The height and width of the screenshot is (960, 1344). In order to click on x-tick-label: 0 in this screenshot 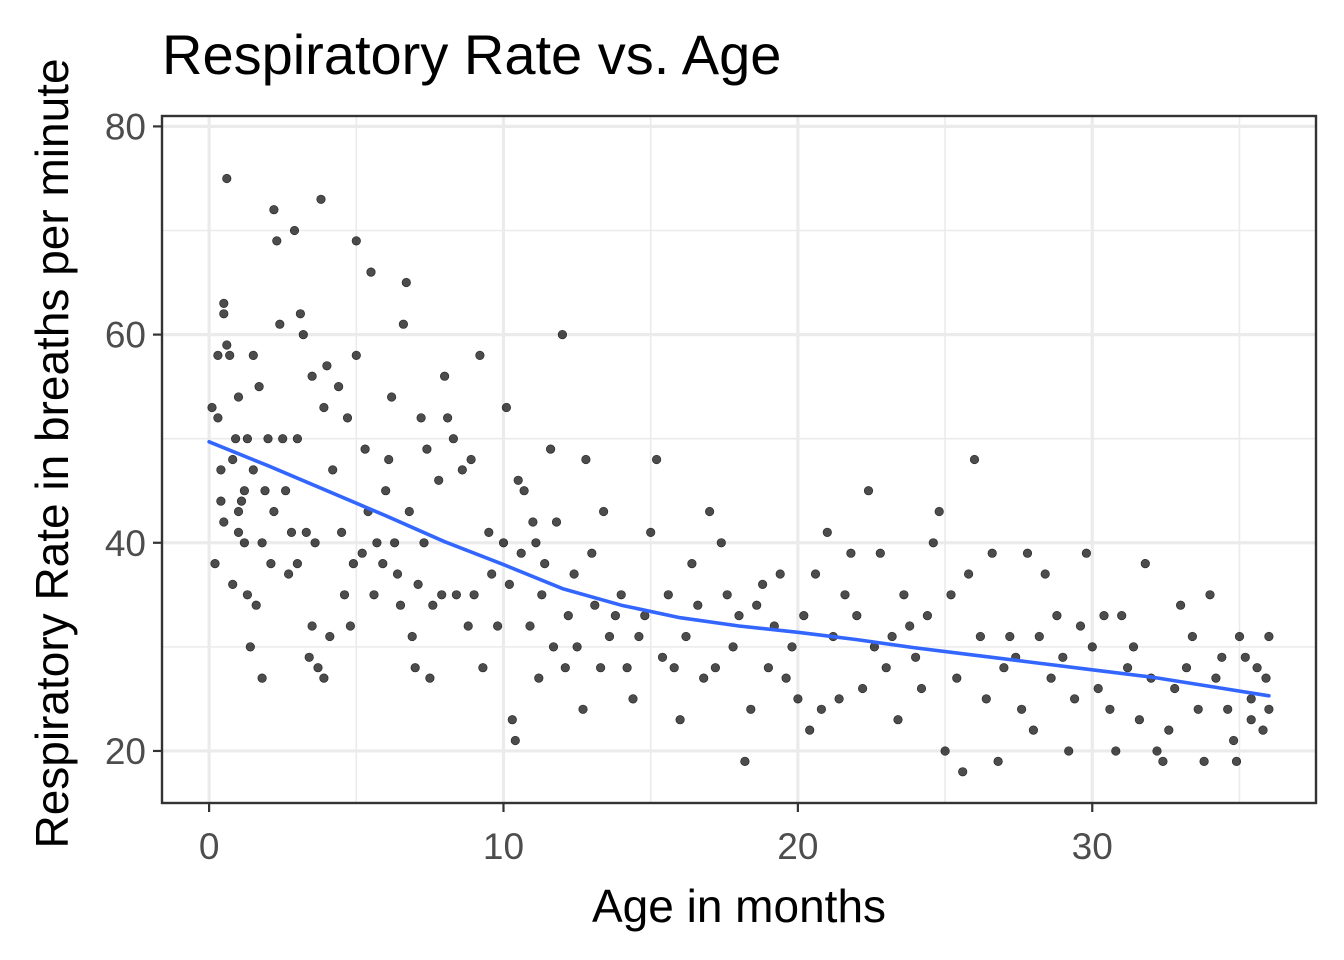, I will do `click(209, 846)`.